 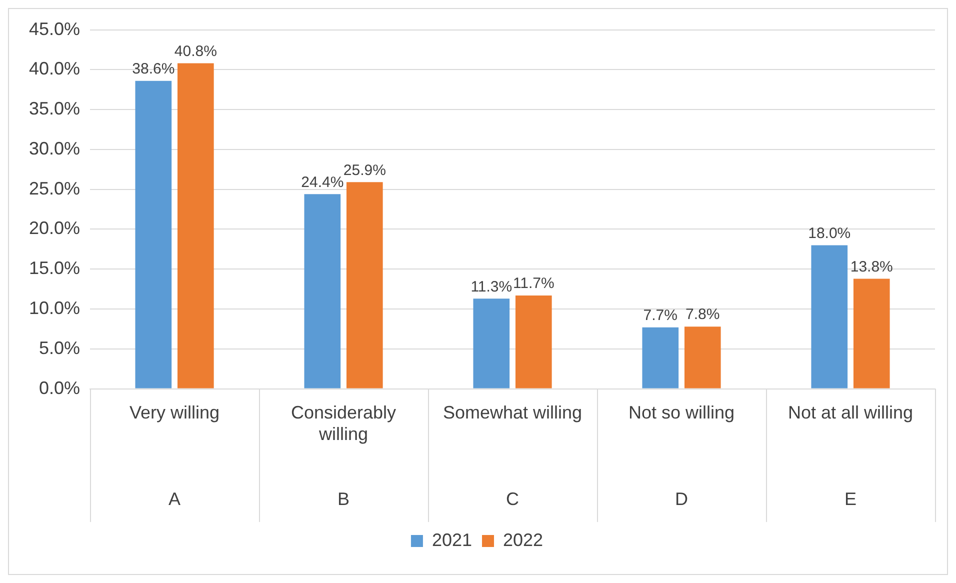 What do you see at coordinates (533, 283) in the screenshot?
I see `data-label: 11.7%` at bounding box center [533, 283].